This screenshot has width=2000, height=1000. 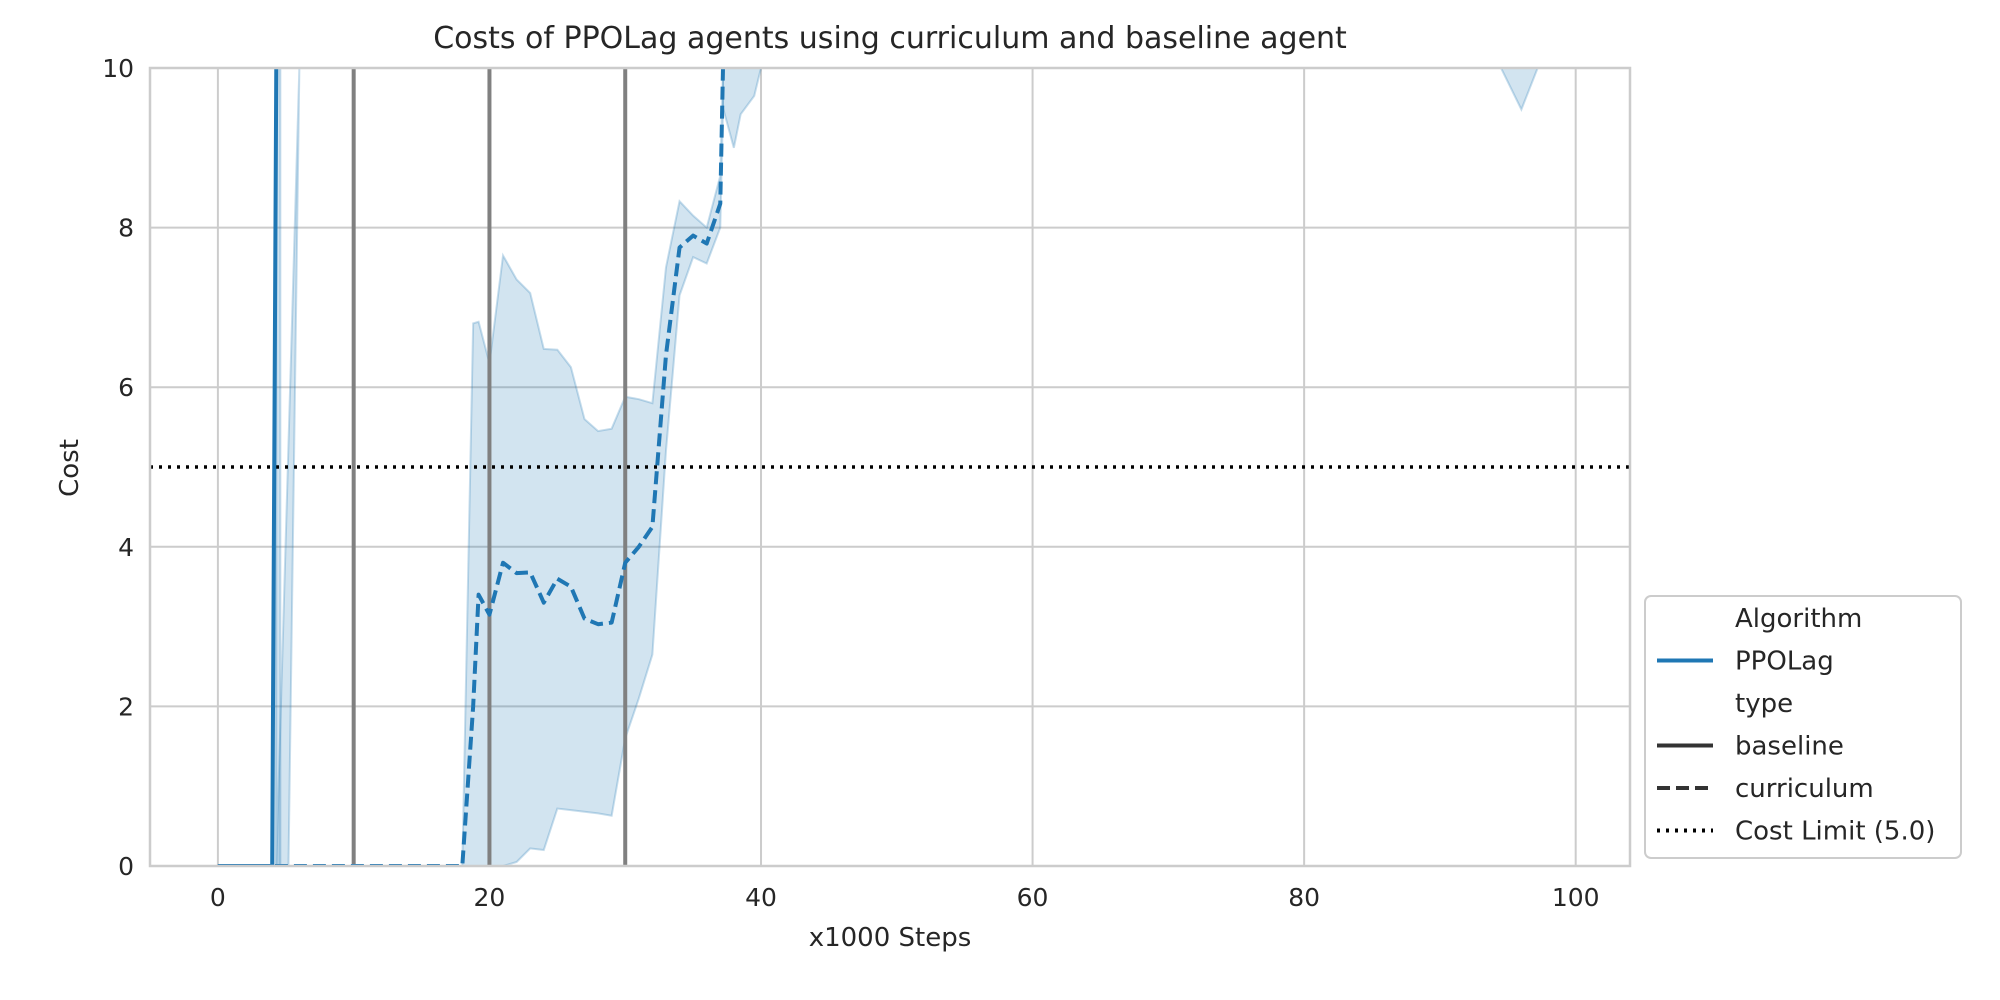 I want to click on x-axis-ticks: 0 20 40 60 80 100, so click(x=905, y=897).